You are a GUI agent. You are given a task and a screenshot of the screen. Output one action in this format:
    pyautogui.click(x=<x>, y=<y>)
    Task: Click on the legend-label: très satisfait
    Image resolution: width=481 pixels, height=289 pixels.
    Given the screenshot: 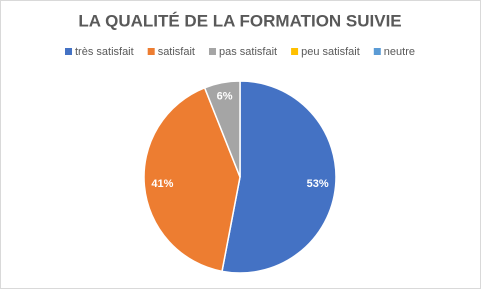 What is the action you would take?
    pyautogui.click(x=104, y=52)
    